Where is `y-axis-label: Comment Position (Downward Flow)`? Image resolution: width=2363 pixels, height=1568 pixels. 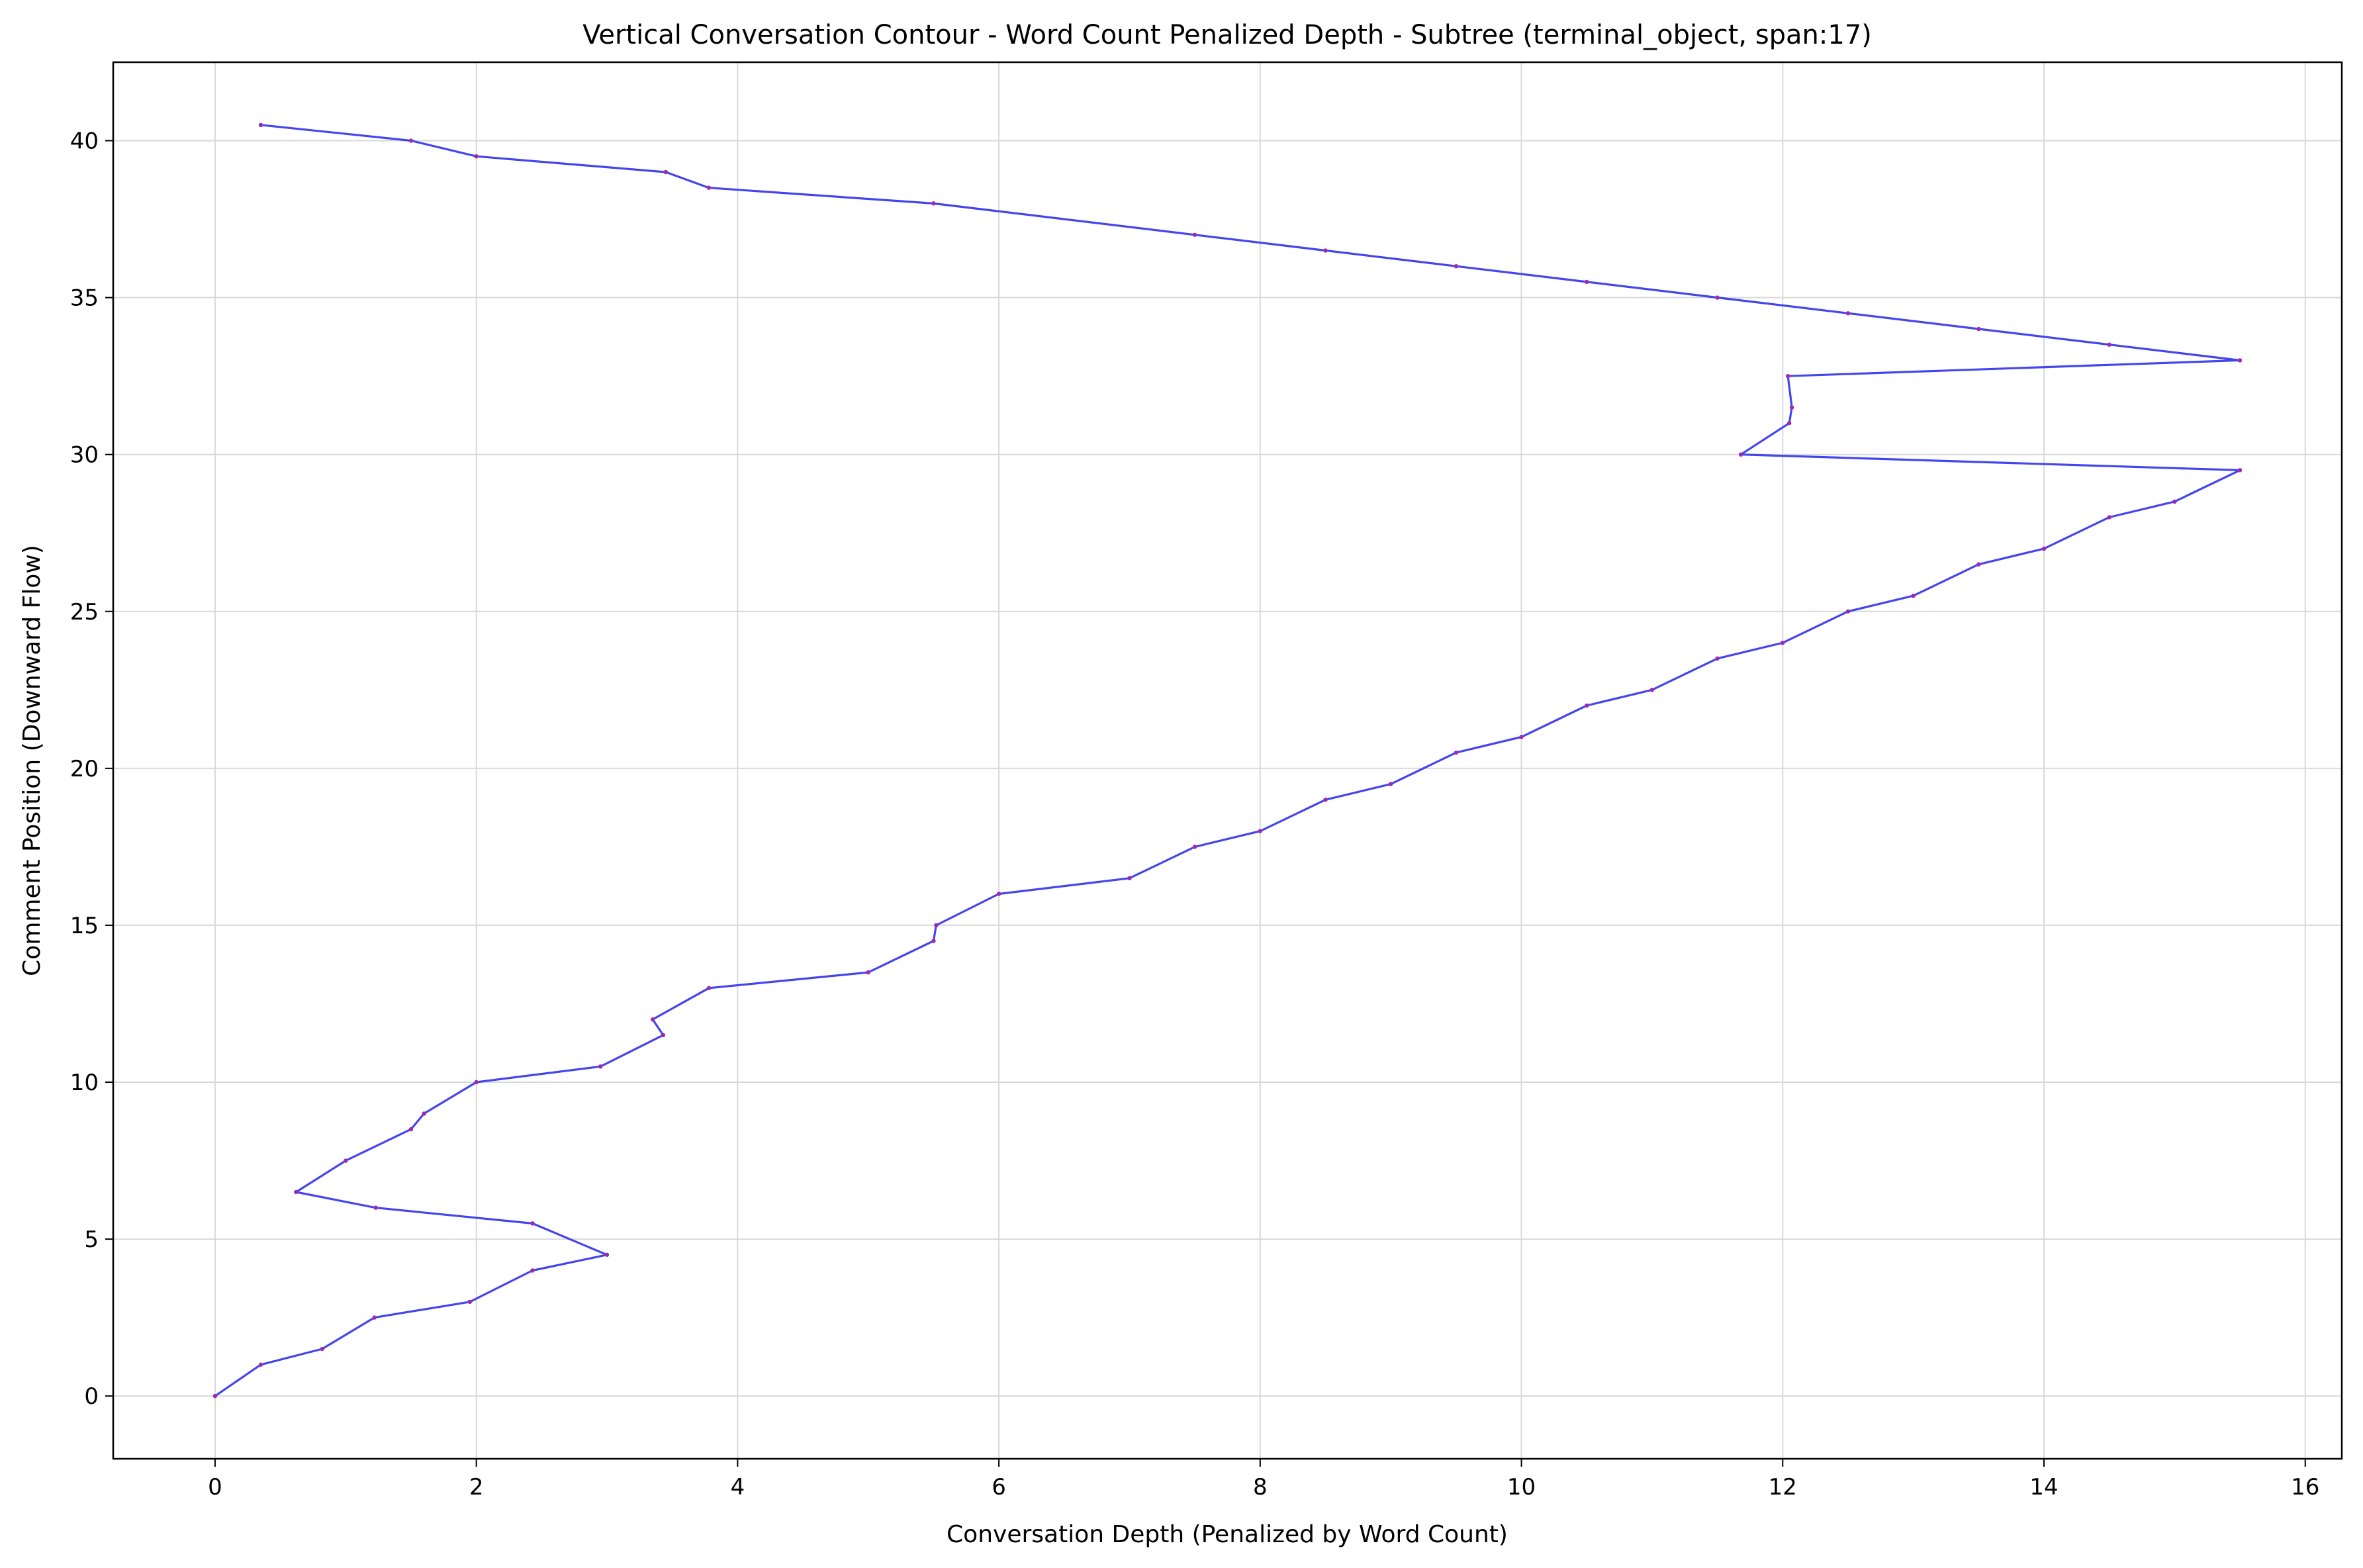
y-axis-label: Comment Position (Downward Flow) is located at coordinates (32, 760).